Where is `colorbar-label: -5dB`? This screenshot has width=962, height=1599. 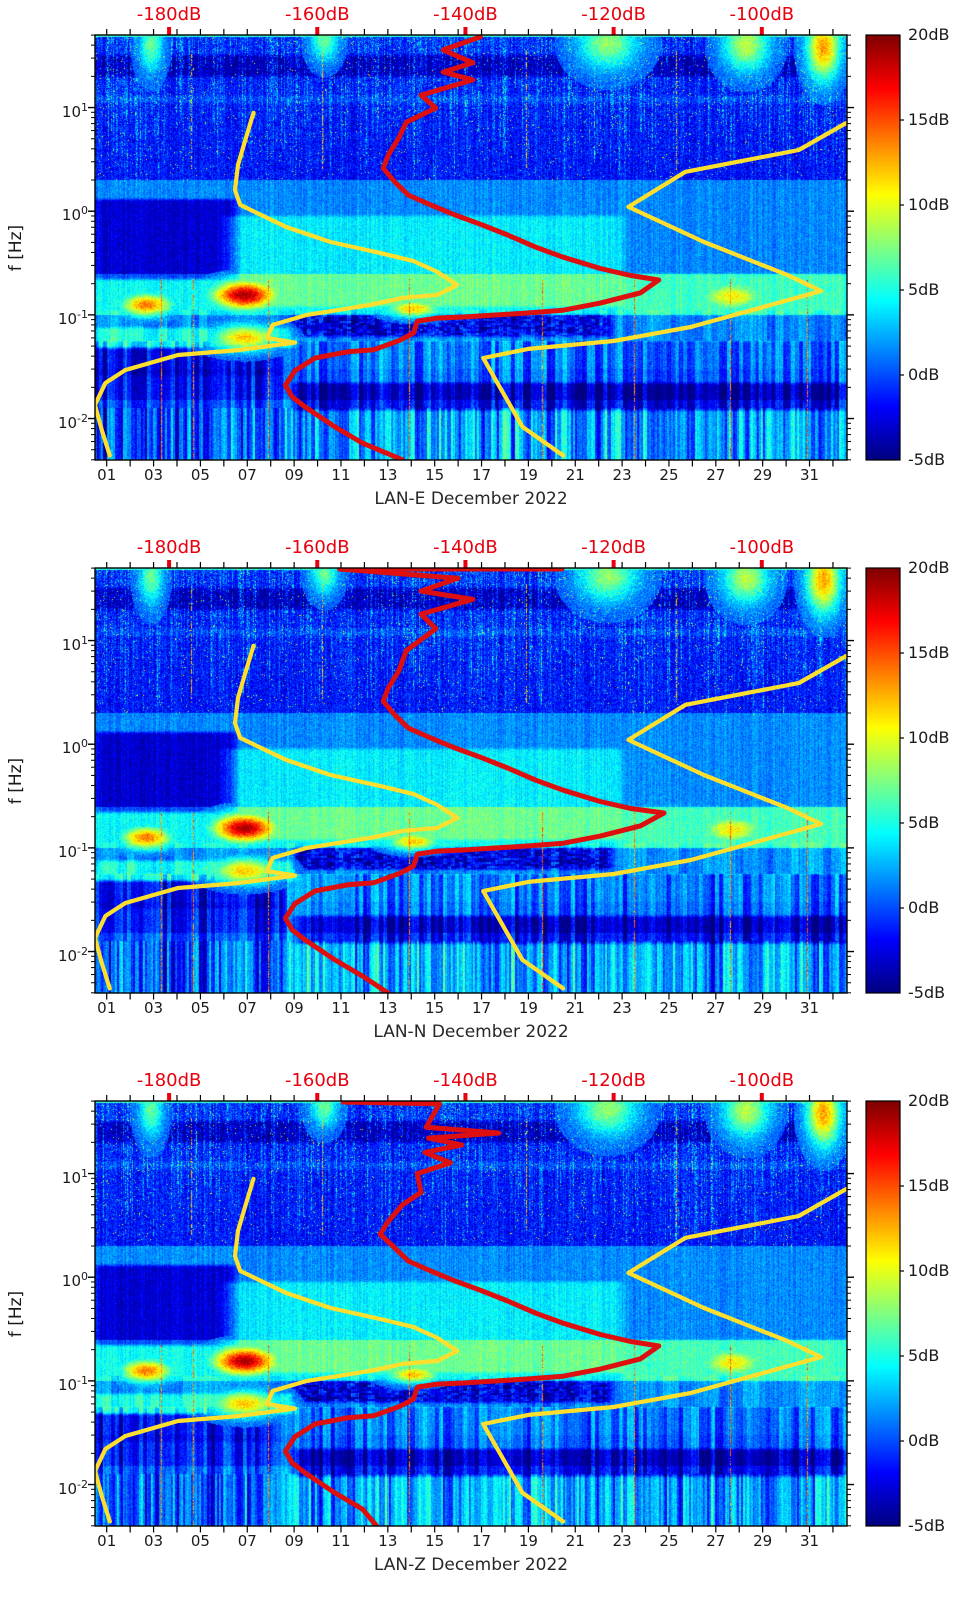
colorbar-label: -5dB is located at coordinates (927, 1525).